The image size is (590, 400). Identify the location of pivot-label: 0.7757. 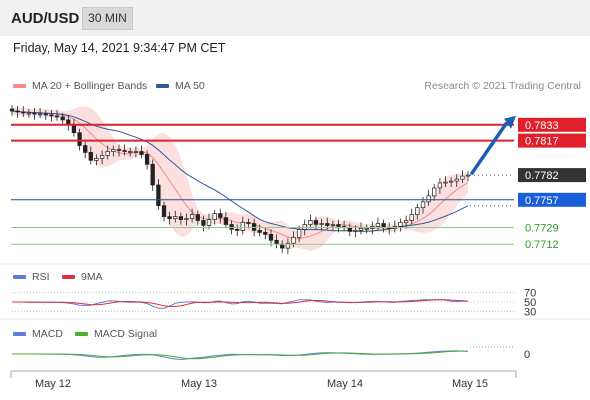
(542, 201).